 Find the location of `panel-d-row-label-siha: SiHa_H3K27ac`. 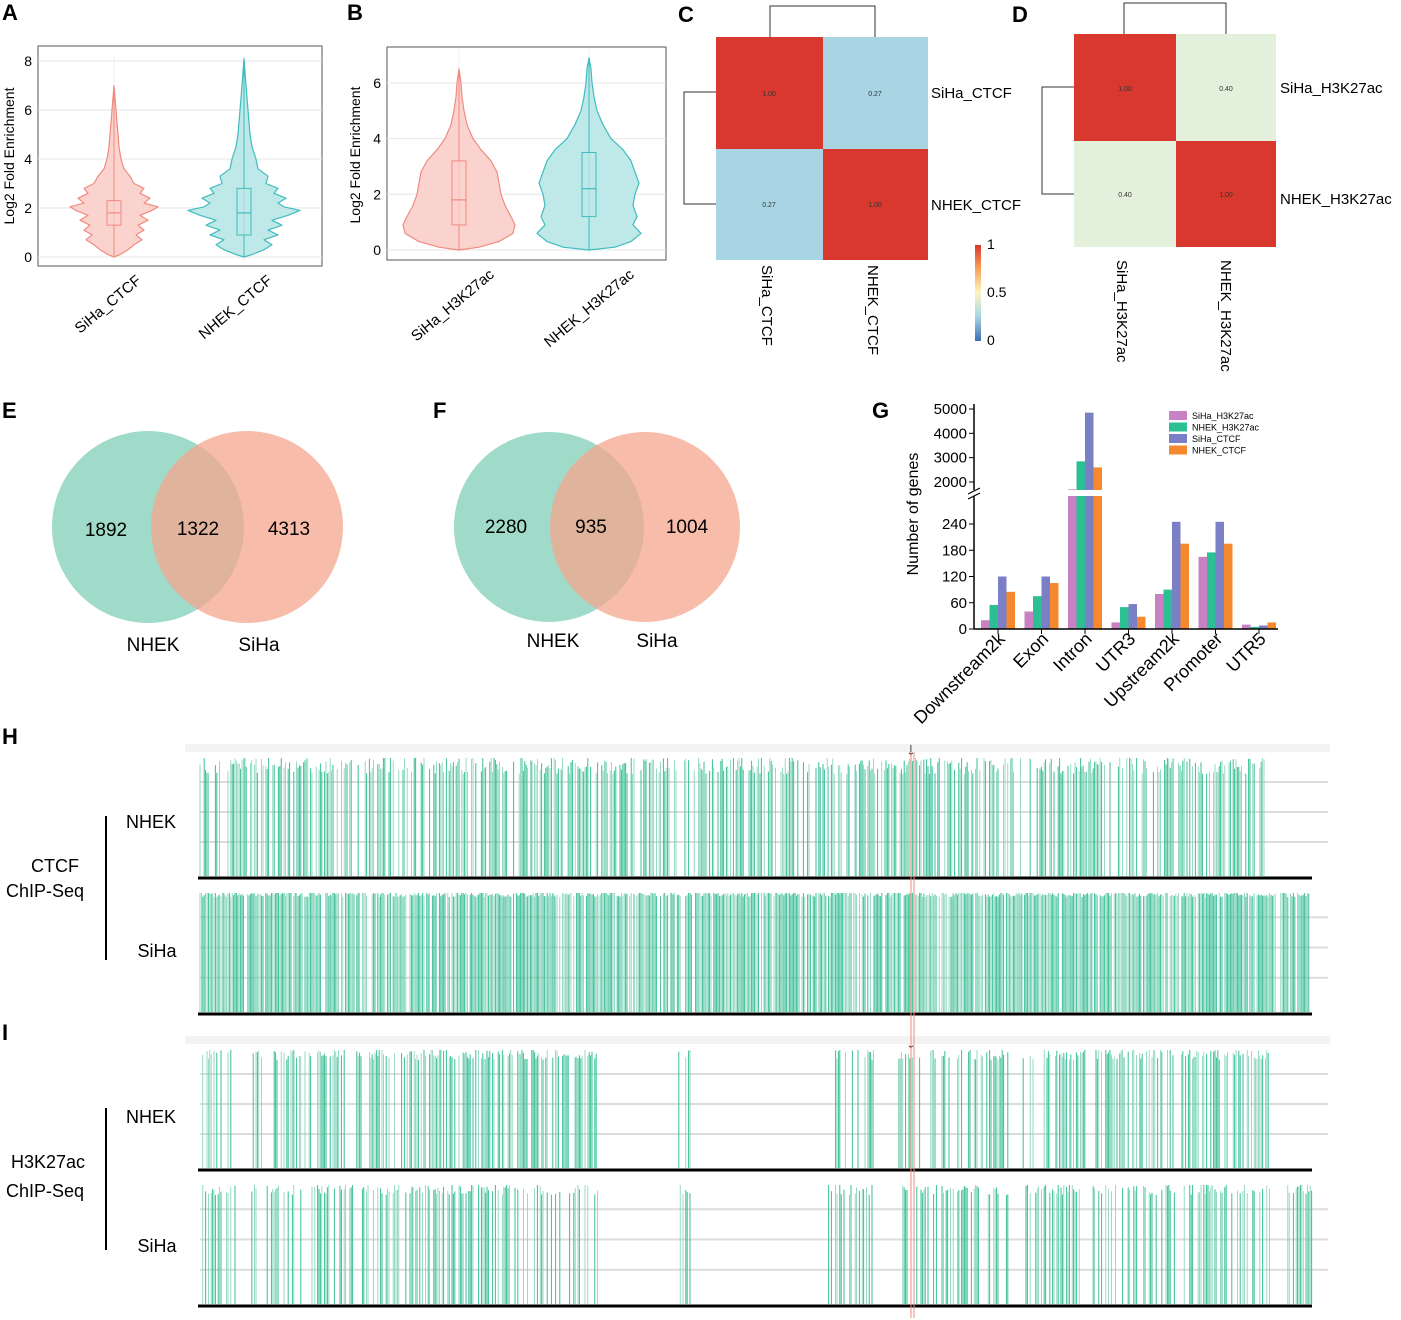

panel-d-row-label-siha: SiHa_H3K27ac is located at coordinates (1331, 88).